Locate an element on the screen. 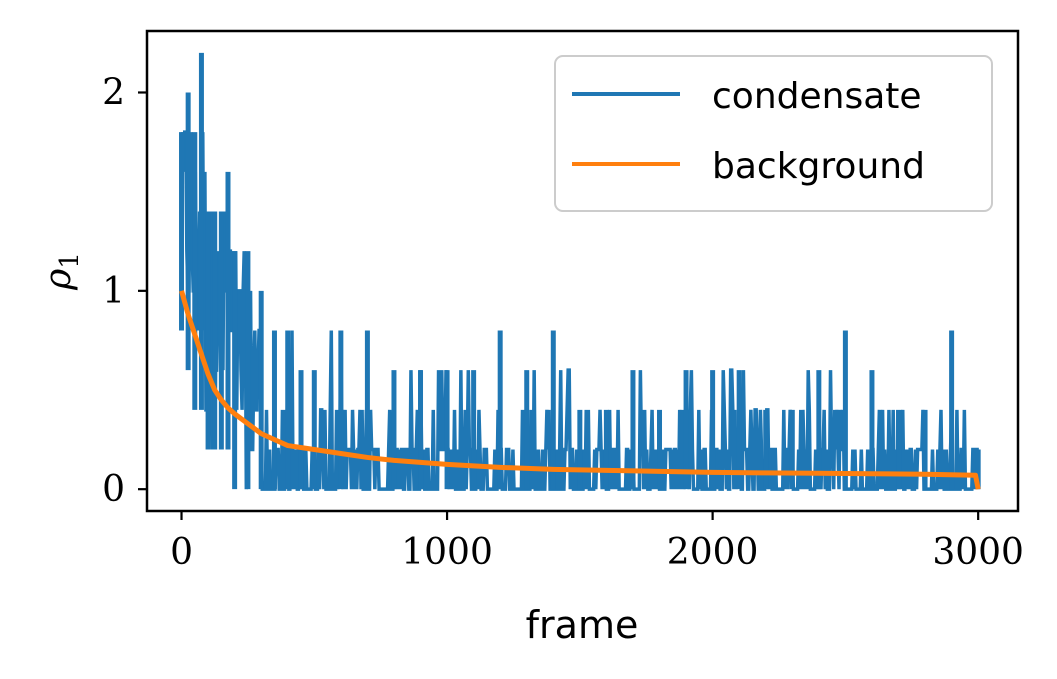  x-tick-label: 3000 is located at coordinates (978, 552).